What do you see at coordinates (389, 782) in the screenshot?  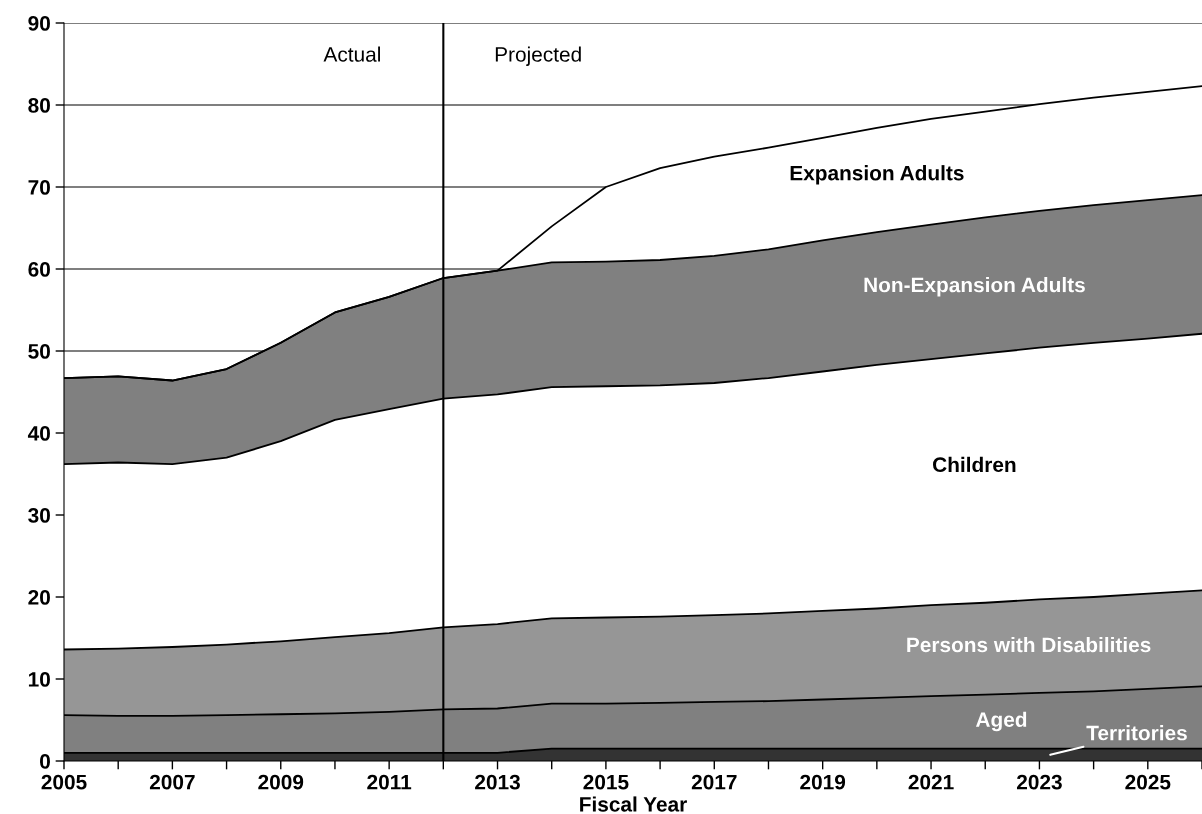 I see `x-tick-label: 2011` at bounding box center [389, 782].